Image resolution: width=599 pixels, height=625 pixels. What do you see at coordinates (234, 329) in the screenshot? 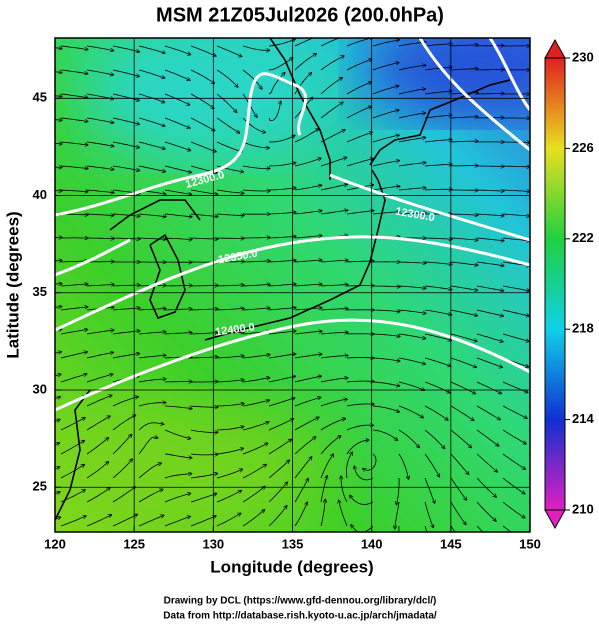
I see `contour-label: 12400.0` at bounding box center [234, 329].